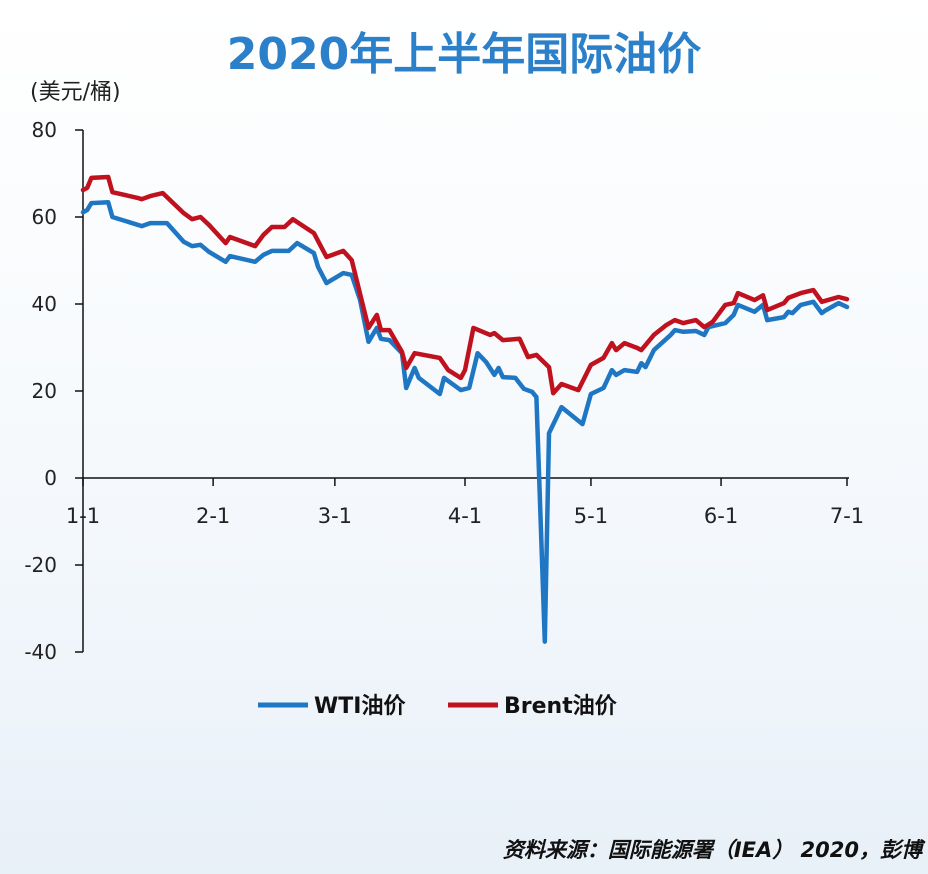 The width and height of the screenshot is (928, 874). I want to click on source-note: 资料来源：国际能源署（IEA） 2020，彭博, so click(712, 850).